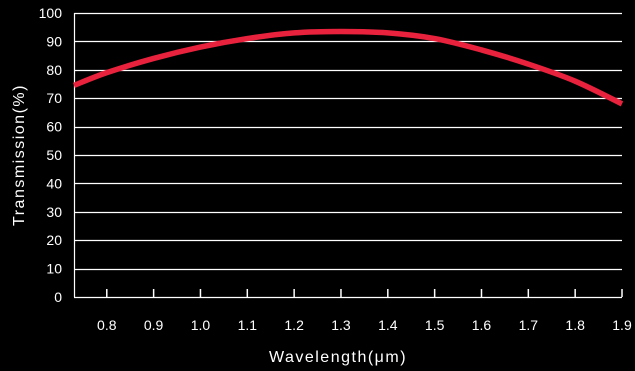 The image size is (635, 371). I want to click on y-tick-label-70: 70, so click(54, 98).